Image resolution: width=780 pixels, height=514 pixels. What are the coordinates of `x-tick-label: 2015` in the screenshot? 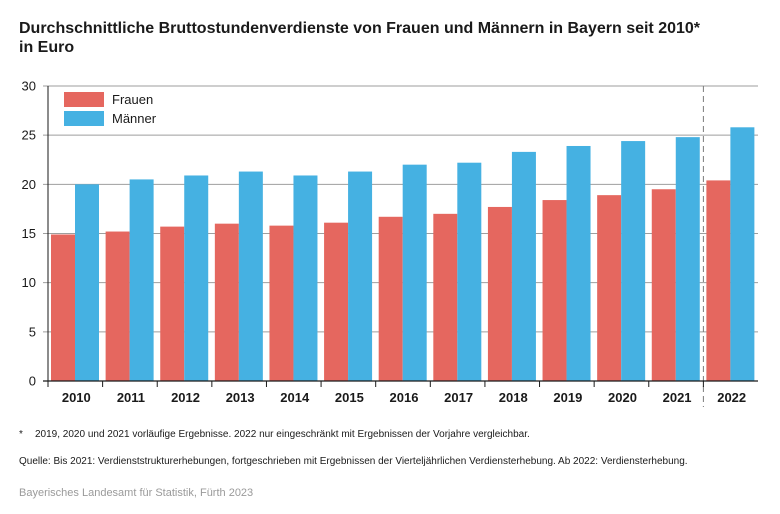 It's located at (349, 397).